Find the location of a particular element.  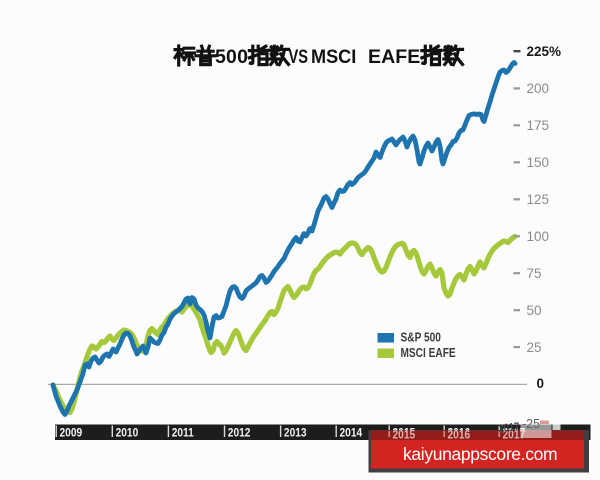

svg-text: MSCI EAFE is located at coordinates (428, 353).